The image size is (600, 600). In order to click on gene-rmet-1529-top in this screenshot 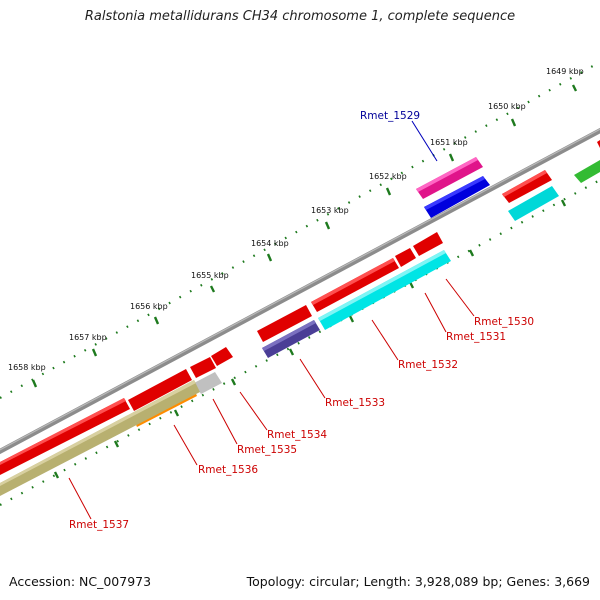, I will do `click(447, 174)`.